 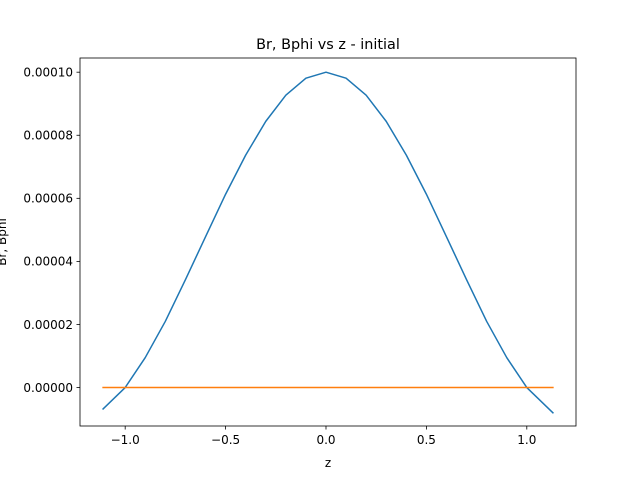 I want to click on x-tick-label: 0.5, so click(x=426, y=440).